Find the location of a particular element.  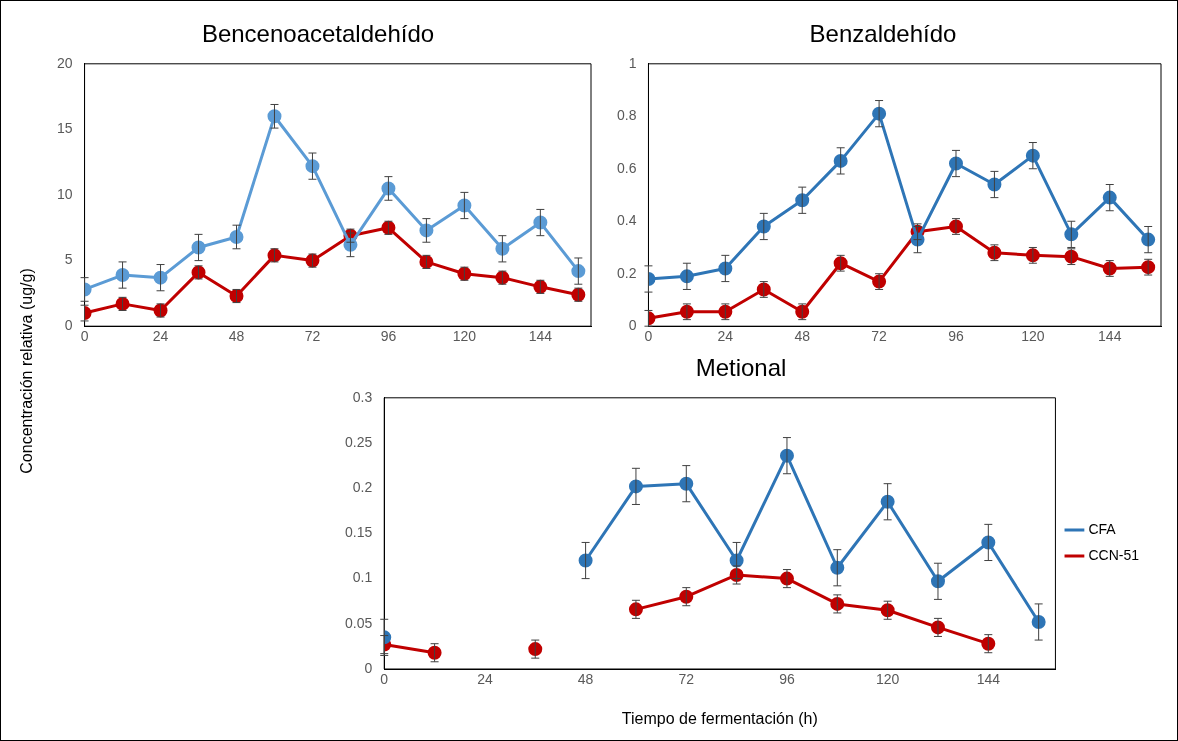

y-tick-label: 20 is located at coordinates (64, 62).